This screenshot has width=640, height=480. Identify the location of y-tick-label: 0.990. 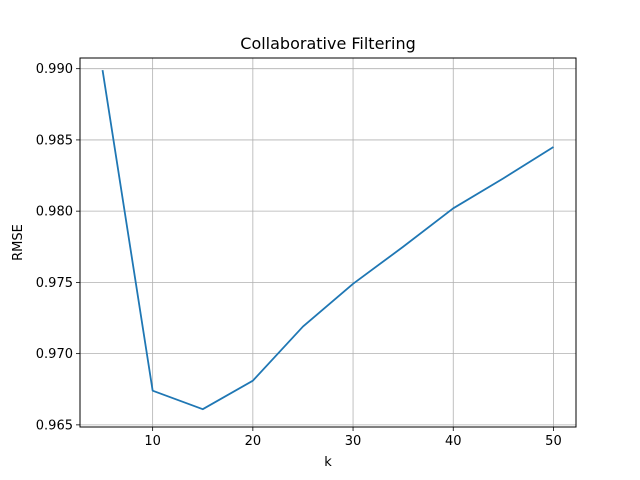
(54, 69).